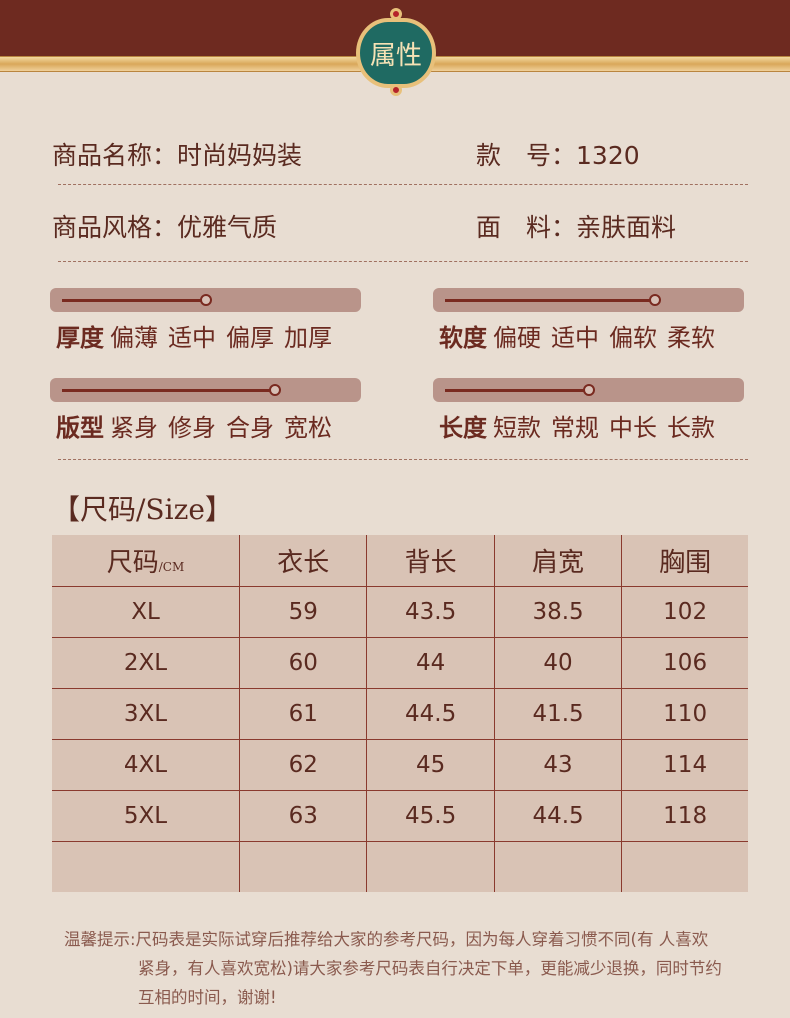  I want to click on scale-option: 短款, so click(517, 428).